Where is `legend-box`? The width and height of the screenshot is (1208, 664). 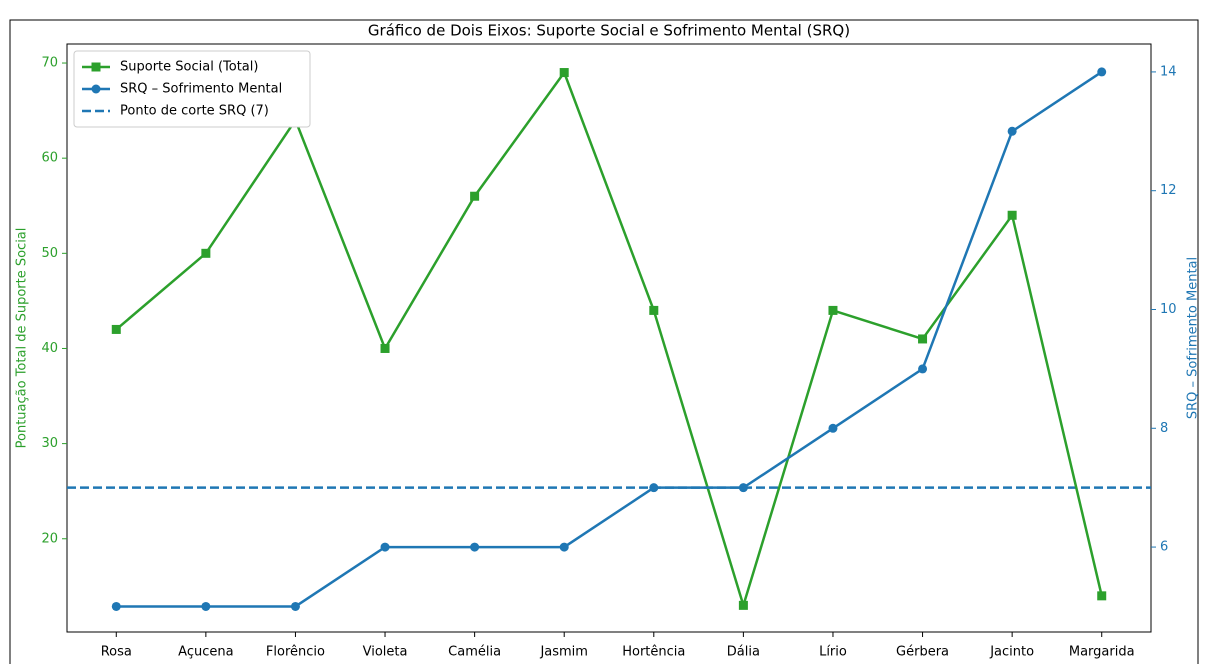
legend-box is located at coordinates (192, 89).